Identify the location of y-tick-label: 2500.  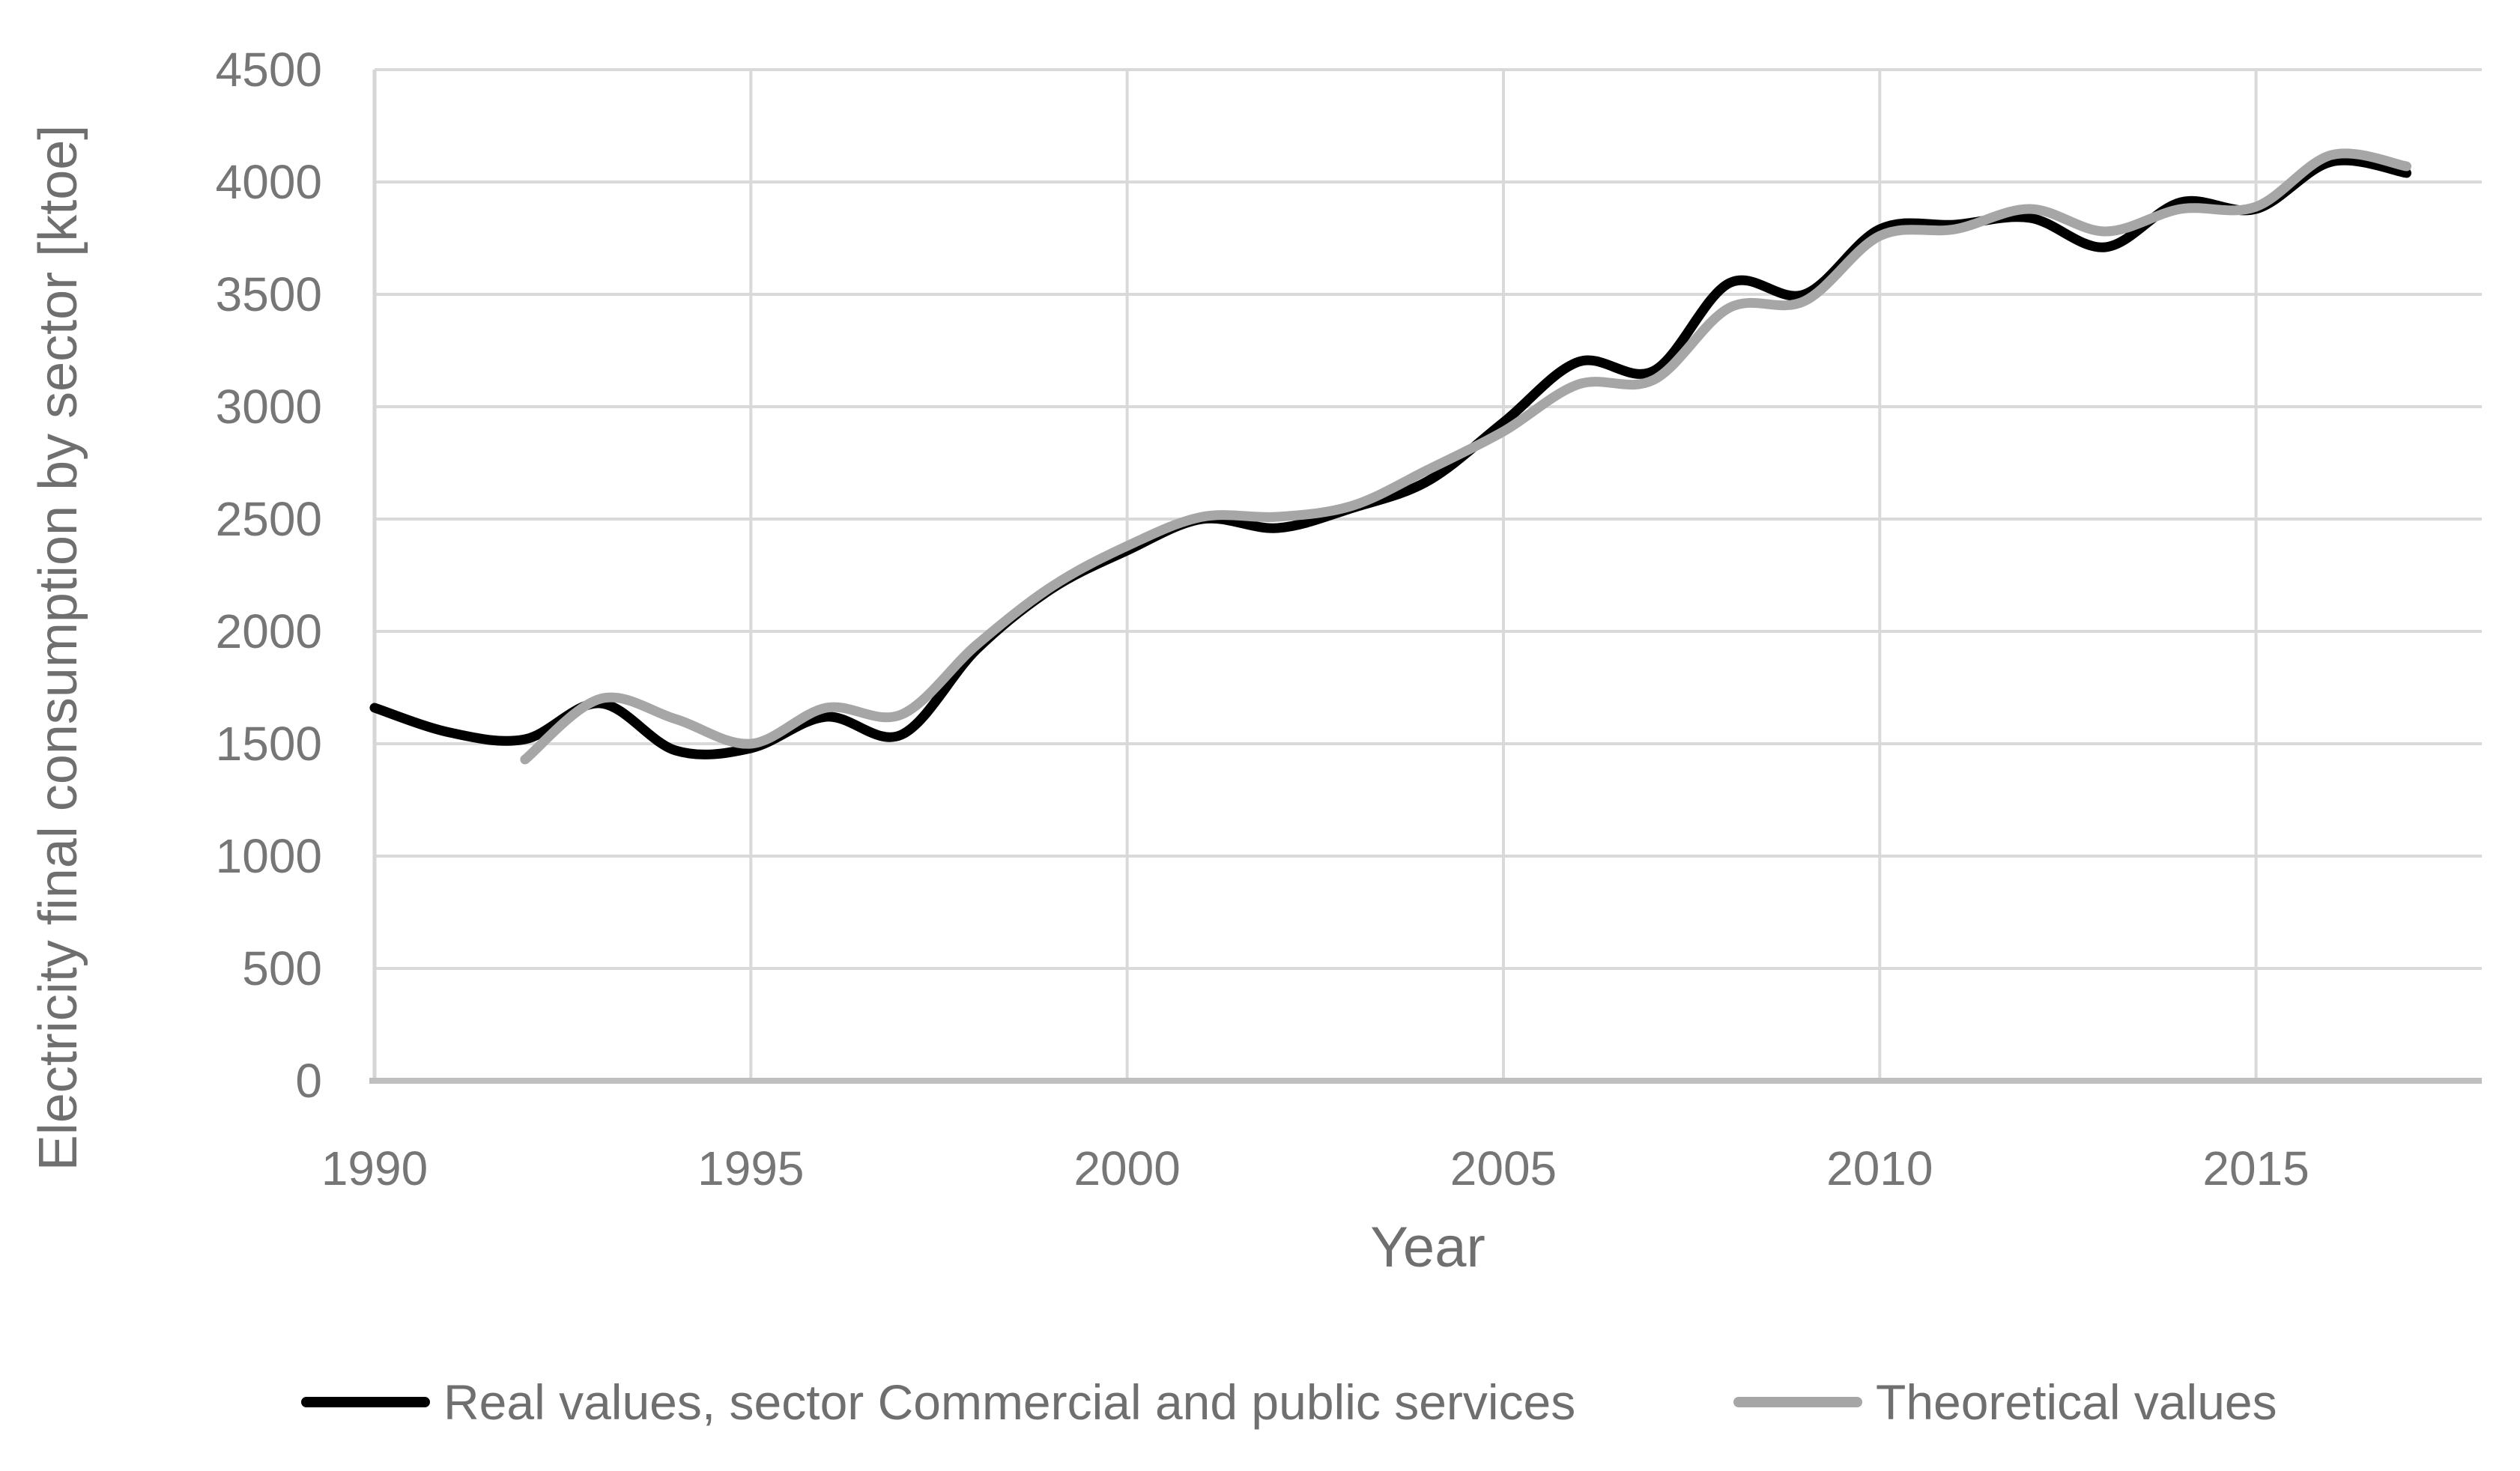
(268, 519).